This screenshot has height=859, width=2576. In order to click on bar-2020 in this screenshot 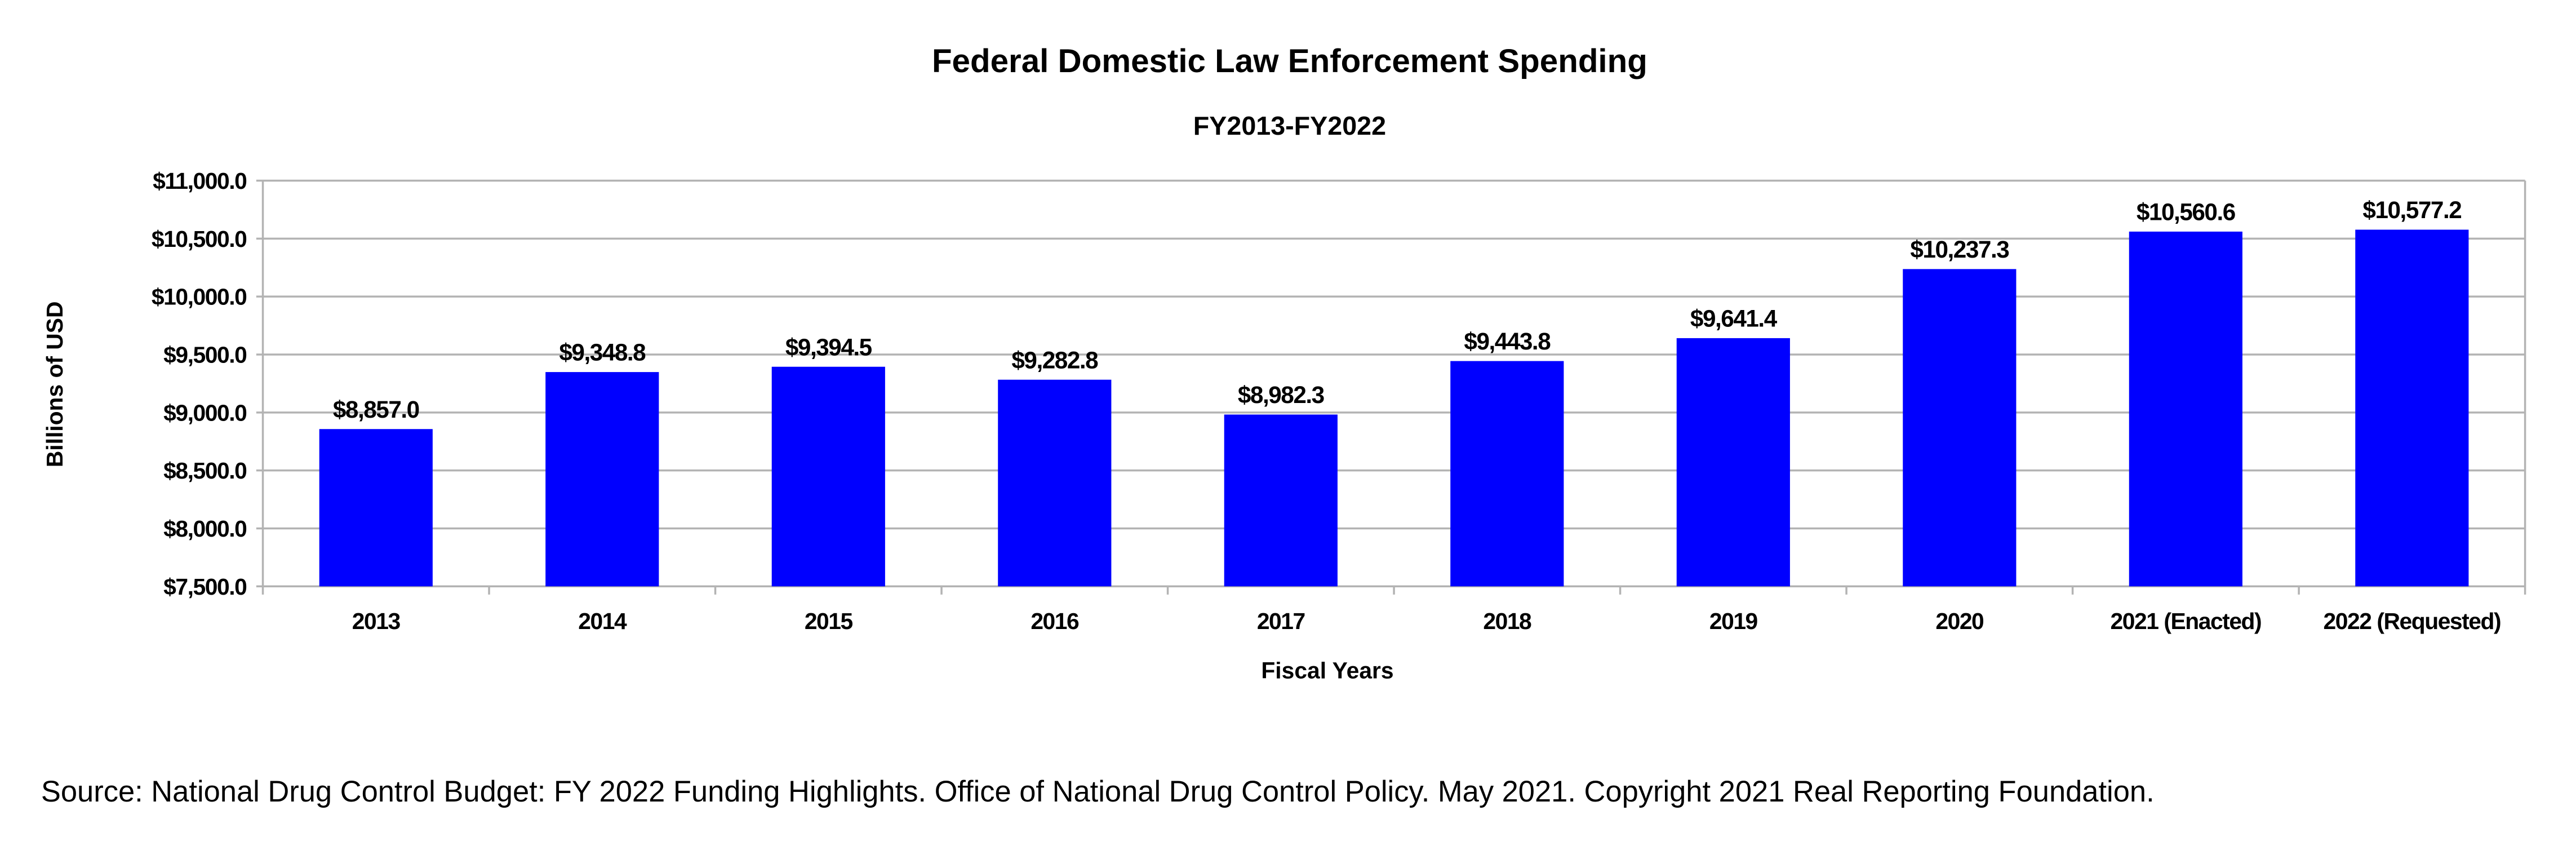, I will do `click(1960, 428)`.